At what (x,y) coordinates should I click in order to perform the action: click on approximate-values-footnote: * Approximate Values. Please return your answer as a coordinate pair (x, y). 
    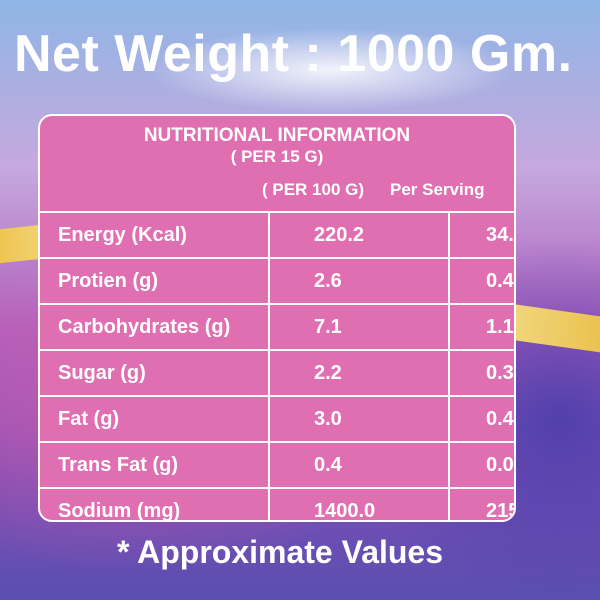
    Looking at the image, I should click on (280, 552).